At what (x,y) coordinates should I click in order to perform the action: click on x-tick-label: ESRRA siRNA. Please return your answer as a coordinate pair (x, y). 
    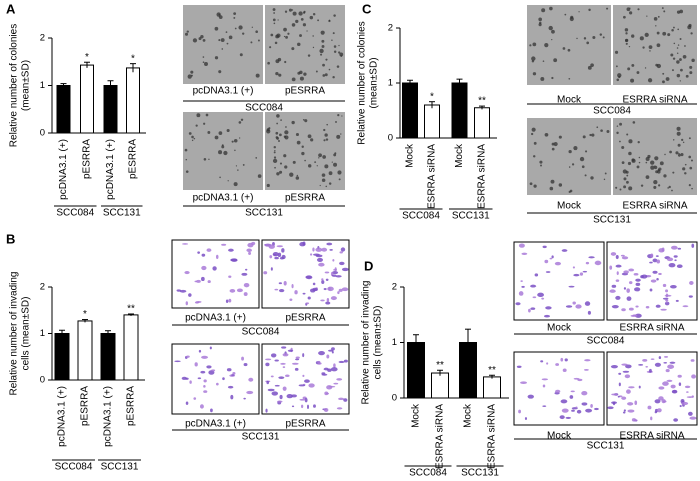
    Looking at the image, I should click on (432, 176).